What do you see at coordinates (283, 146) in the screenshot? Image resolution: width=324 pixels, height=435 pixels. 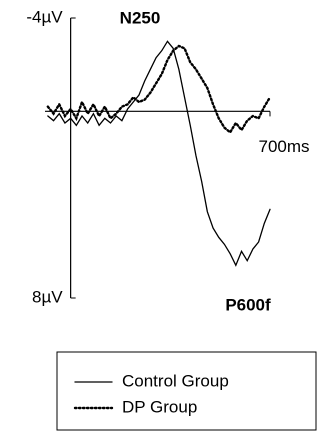 I see `x-tick-label: 700ms` at bounding box center [283, 146].